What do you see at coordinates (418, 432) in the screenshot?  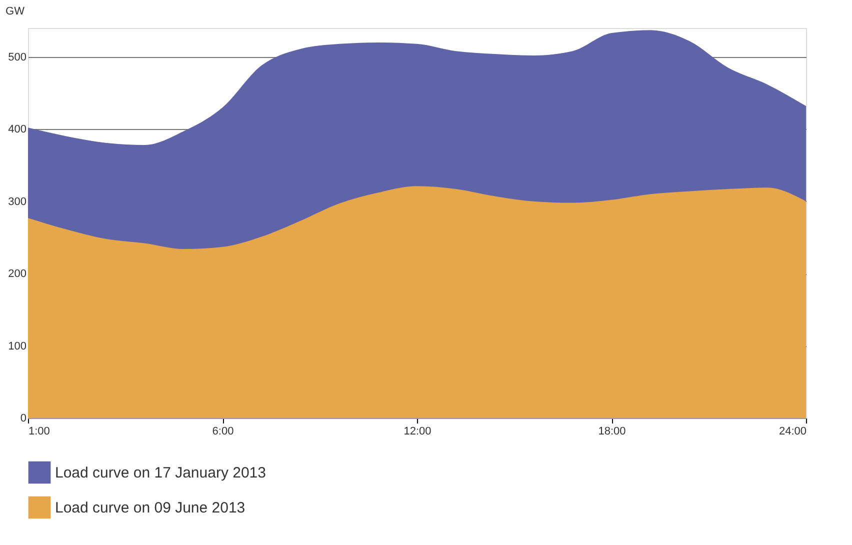 I see `x-tick-label: 12:00` at bounding box center [418, 432].